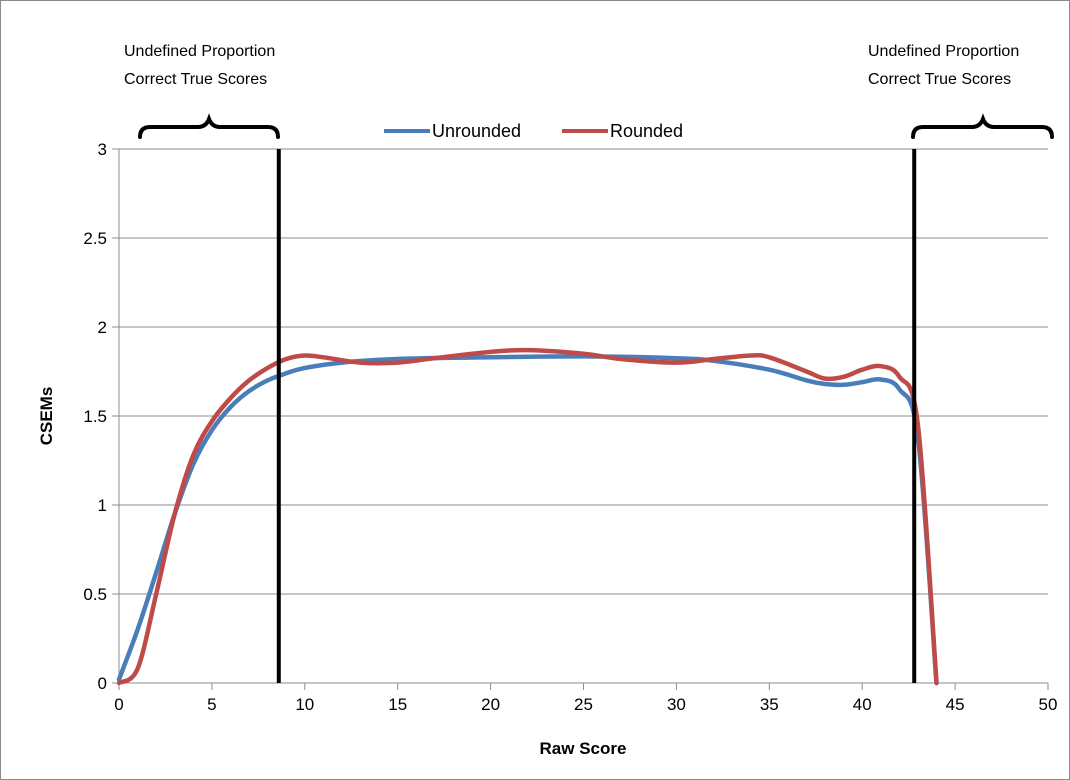 Image resolution: width=1070 pixels, height=780 pixels. Describe the element at coordinates (533, 131) in the screenshot. I see `legend: Unrounded Rounded` at that location.